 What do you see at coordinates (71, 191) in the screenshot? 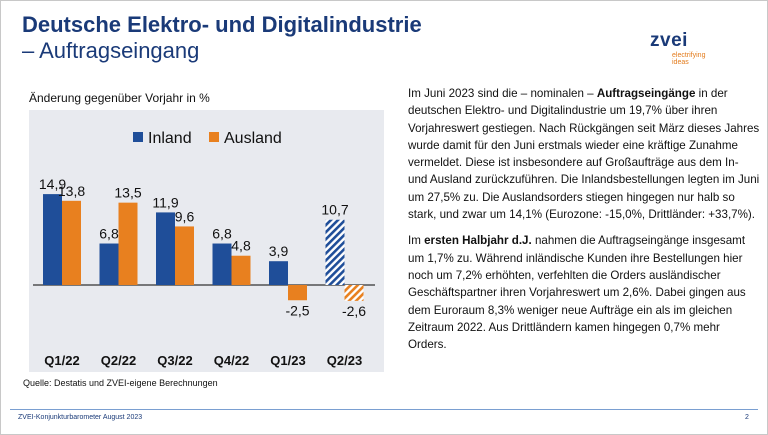
I see `value-label-ausland-Q1-22: 13,8` at bounding box center [71, 191].